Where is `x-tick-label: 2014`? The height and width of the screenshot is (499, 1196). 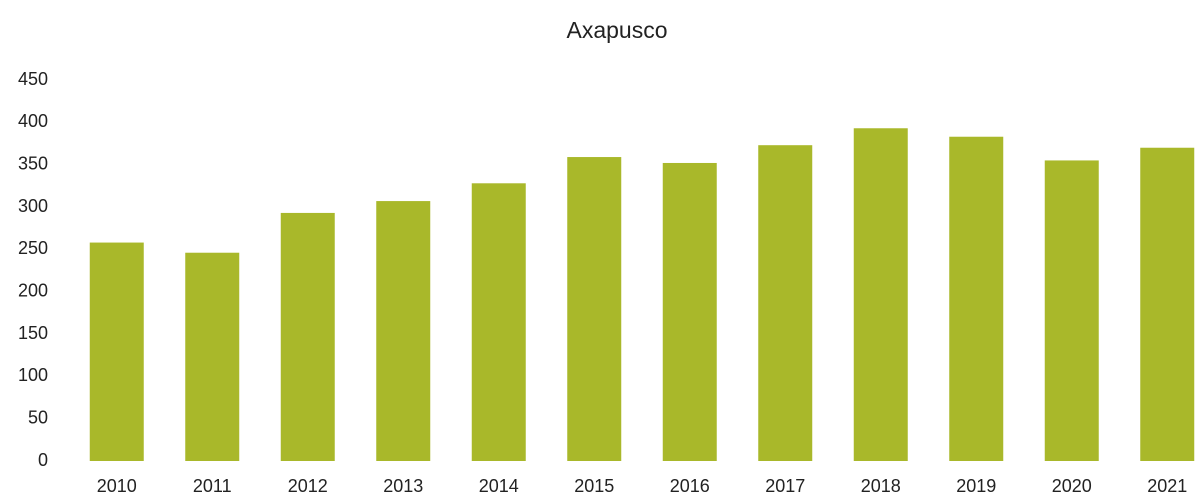 x-tick-label: 2014 is located at coordinates (499, 486).